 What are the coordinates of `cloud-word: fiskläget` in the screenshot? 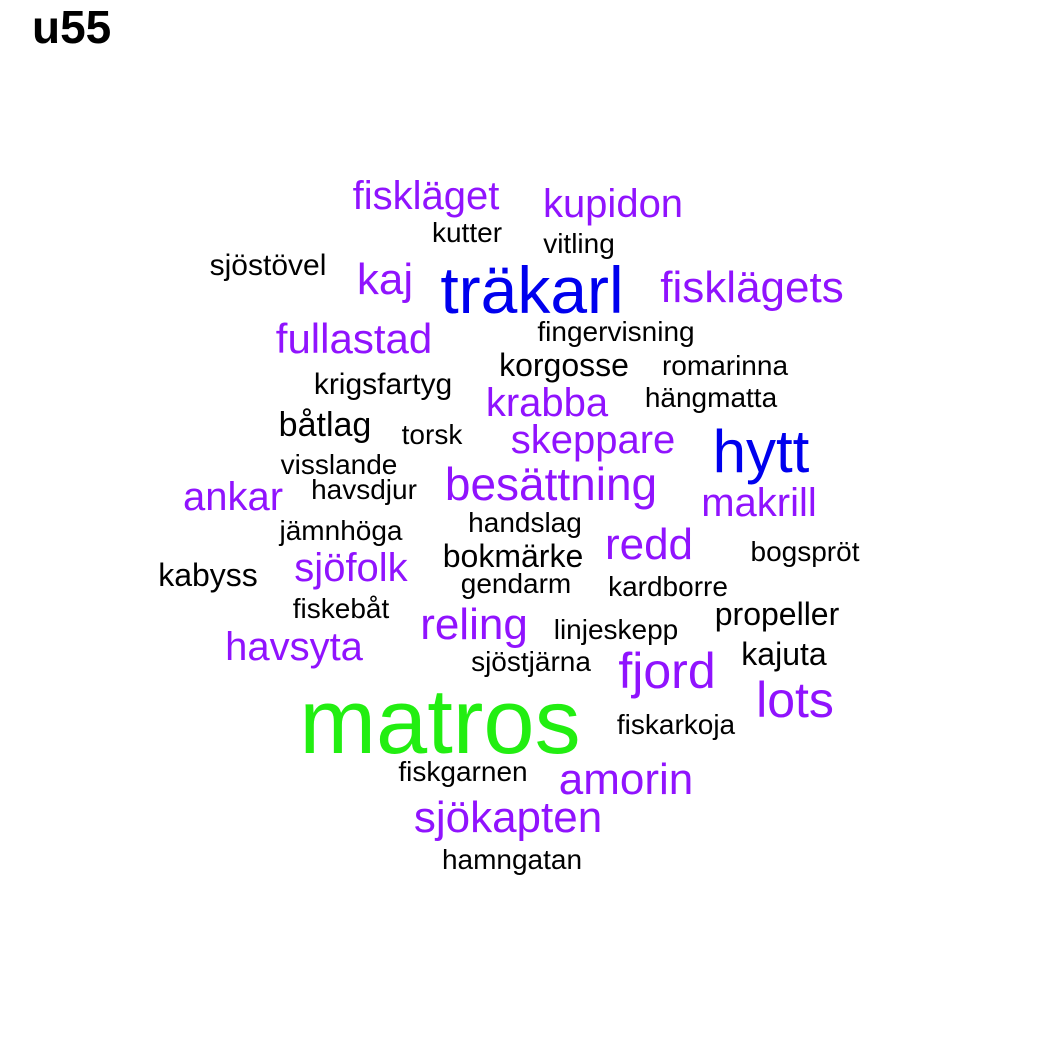 It's located at (426, 196).